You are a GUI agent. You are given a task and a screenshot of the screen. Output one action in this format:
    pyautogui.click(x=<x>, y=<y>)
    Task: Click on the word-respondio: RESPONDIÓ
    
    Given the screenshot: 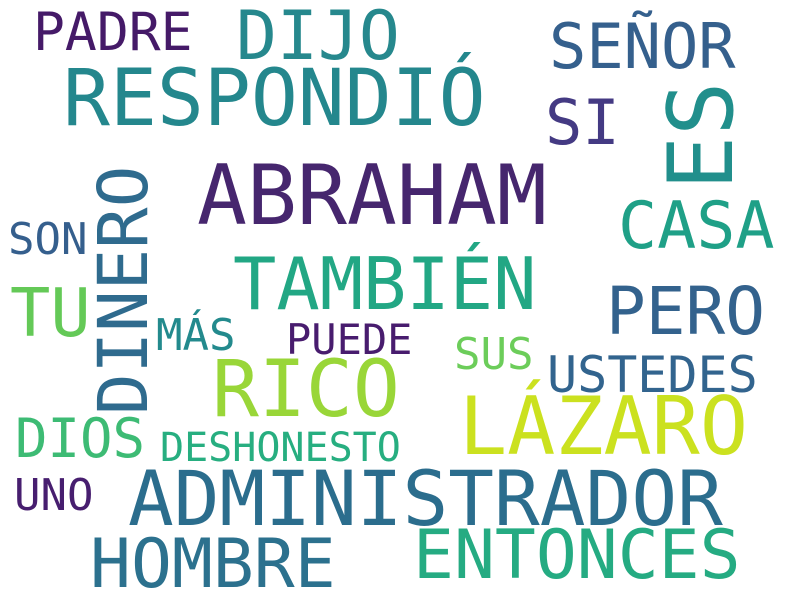 What is the action you would take?
    pyautogui.click(x=274, y=99)
    